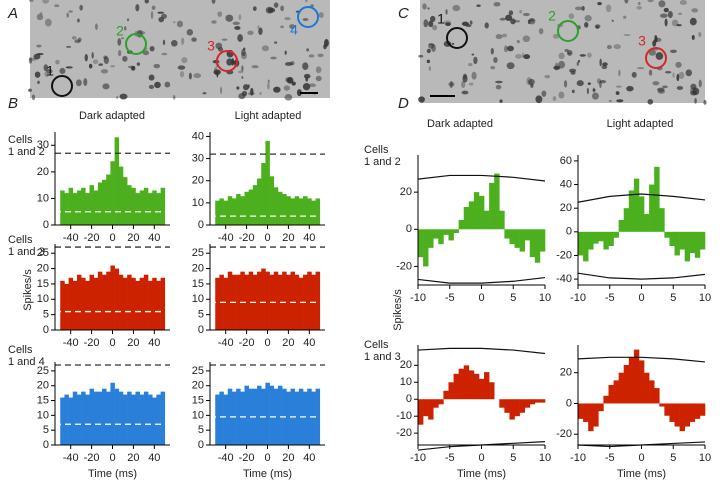  What do you see at coordinates (267, 474) in the screenshot?
I see `x-axis-label: Time (ms)` at bounding box center [267, 474].